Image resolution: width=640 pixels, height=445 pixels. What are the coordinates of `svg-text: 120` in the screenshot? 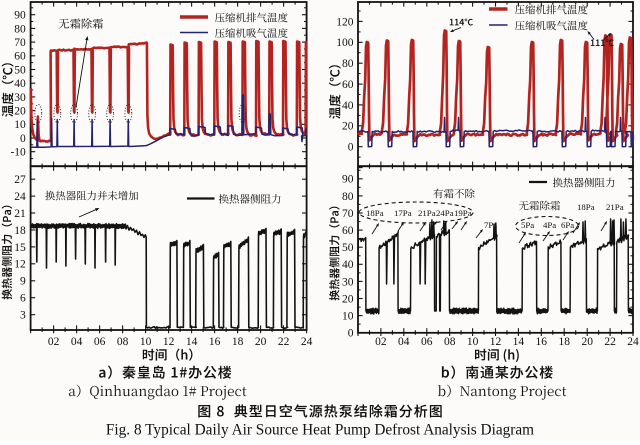 It's located at (345, 22).